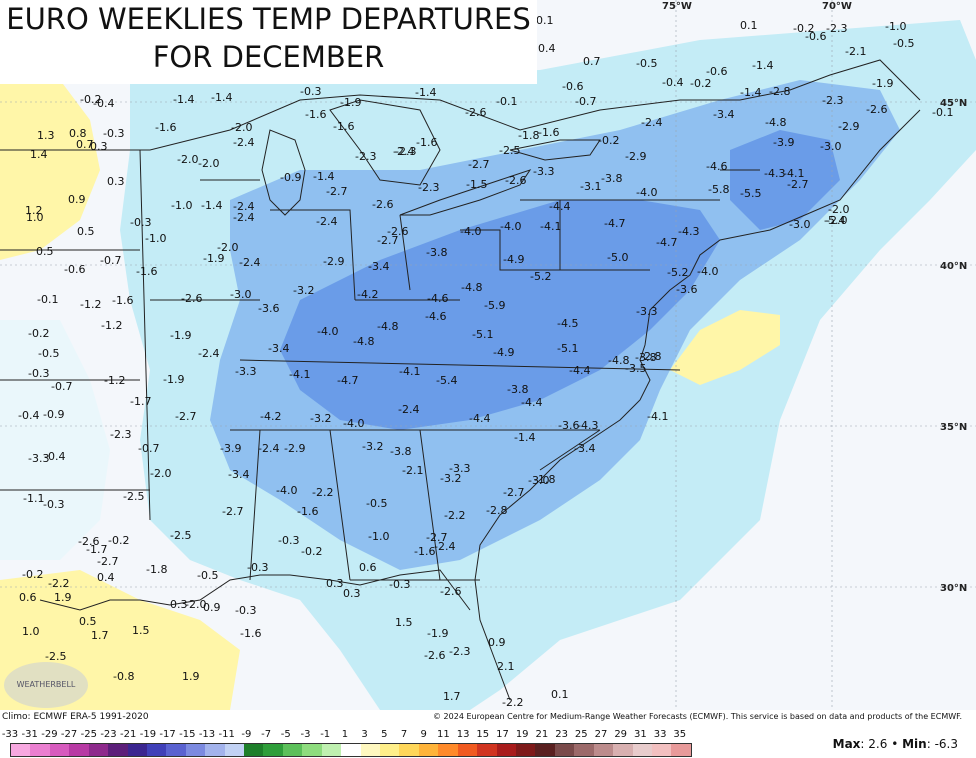 Image resolution: width=976 pixels, height=758 pixels. I want to click on colorbar-tick-label: 15, so click(483, 734).